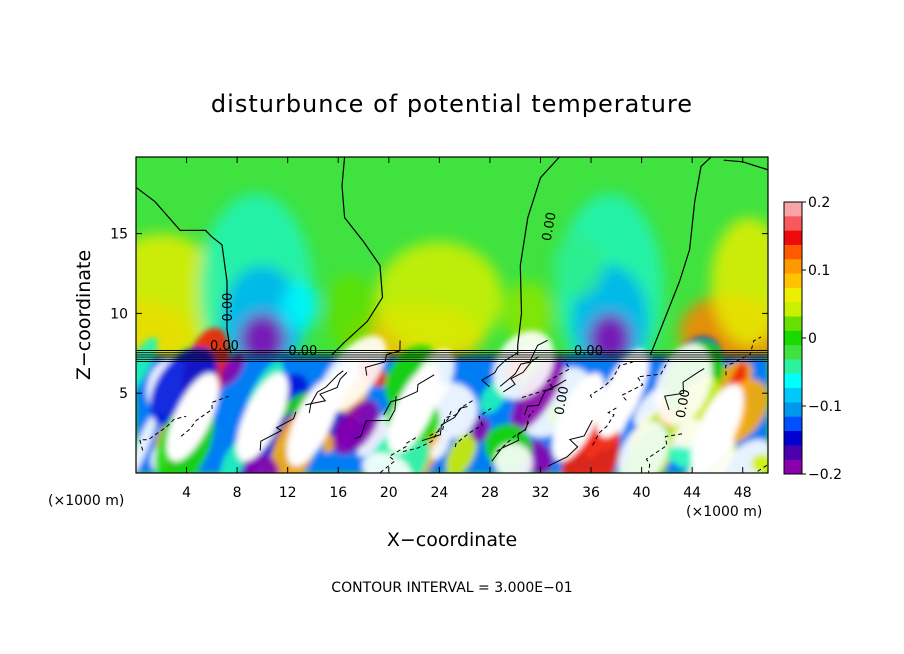 The image size is (904, 654). What do you see at coordinates (119, 314) in the screenshot?
I see `y-tick-label: 10` at bounding box center [119, 314].